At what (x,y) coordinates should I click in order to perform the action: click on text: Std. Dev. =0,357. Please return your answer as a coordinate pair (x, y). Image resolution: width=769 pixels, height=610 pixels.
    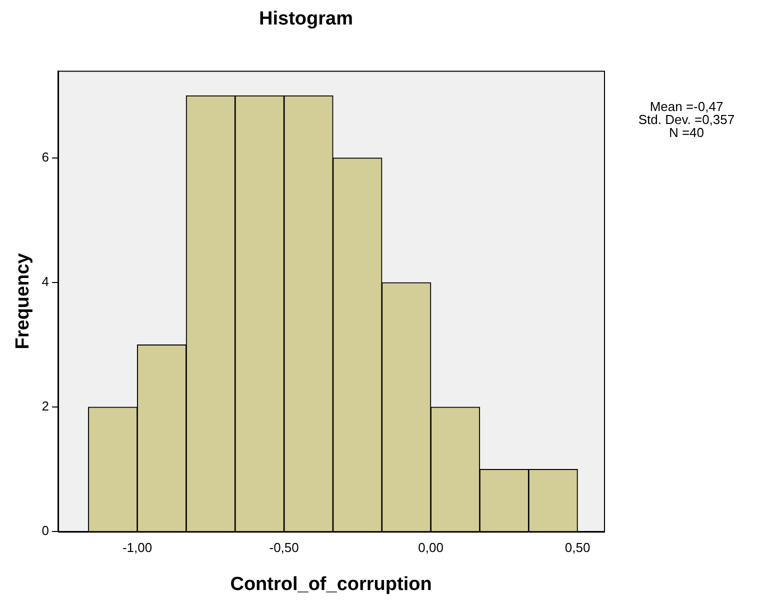
    Looking at the image, I should click on (686, 119).